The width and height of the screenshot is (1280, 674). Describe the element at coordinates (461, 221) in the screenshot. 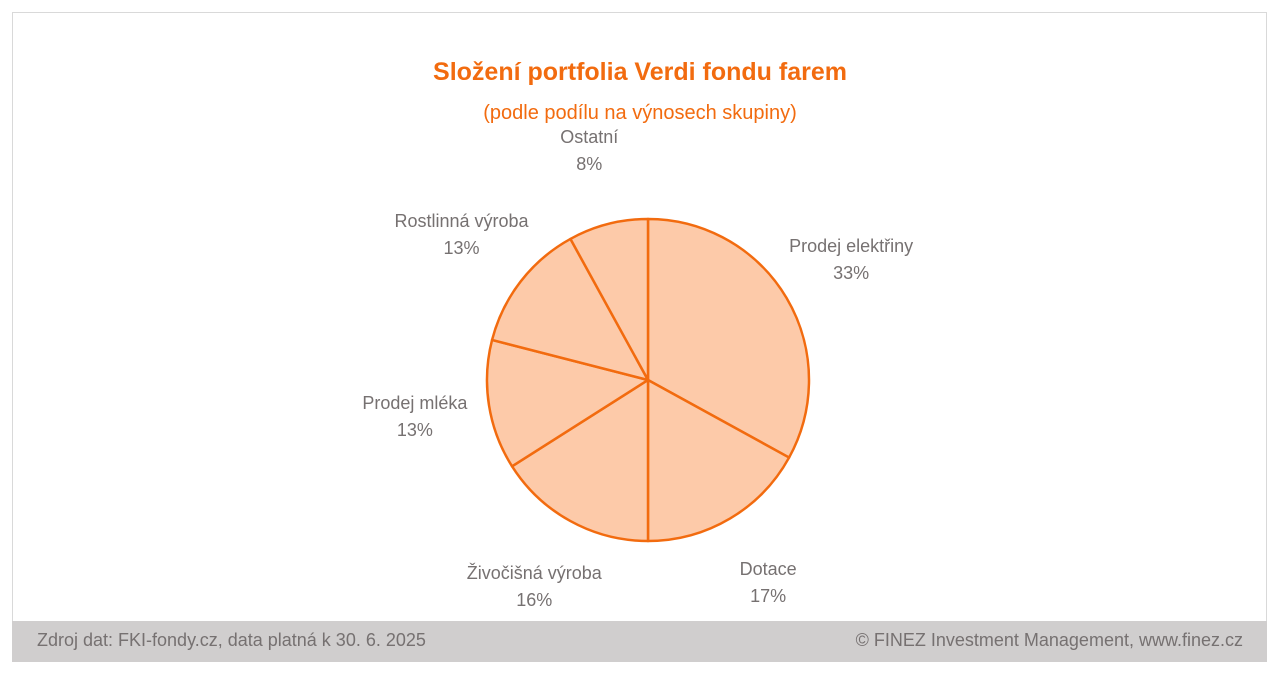

I see `slice-label-name: Rostlinná výroba` at that location.